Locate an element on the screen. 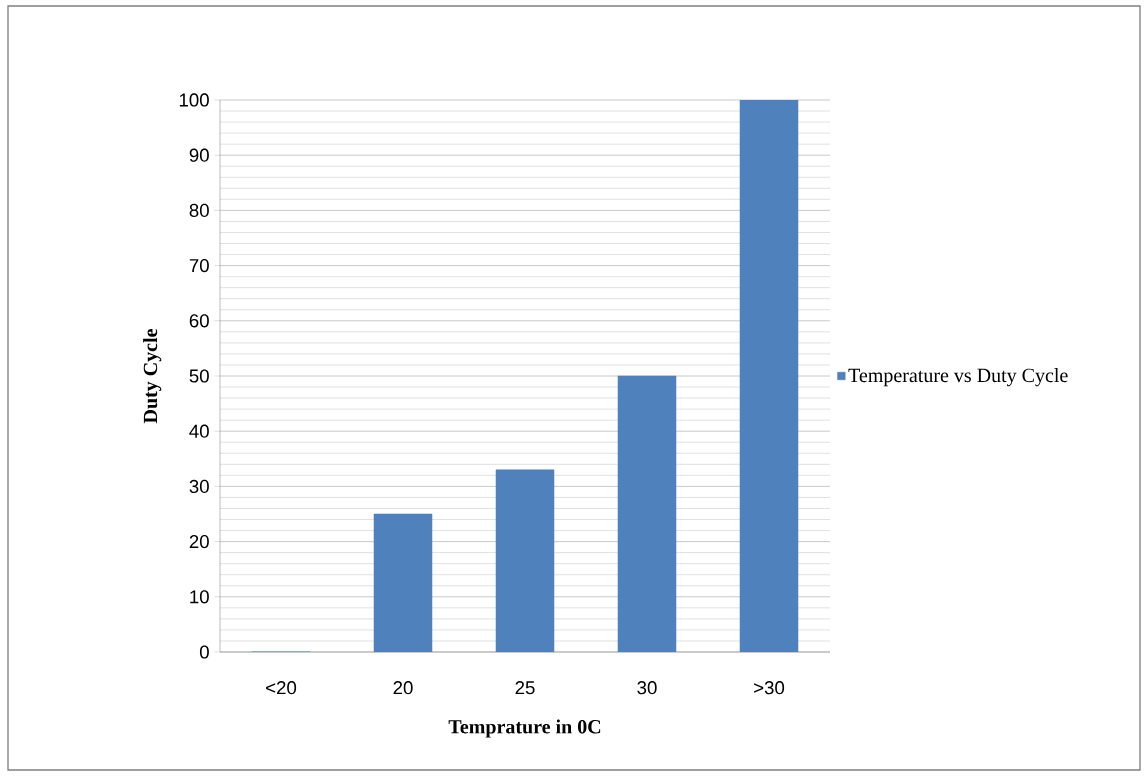  y-tick-label: 60 is located at coordinates (199, 321).